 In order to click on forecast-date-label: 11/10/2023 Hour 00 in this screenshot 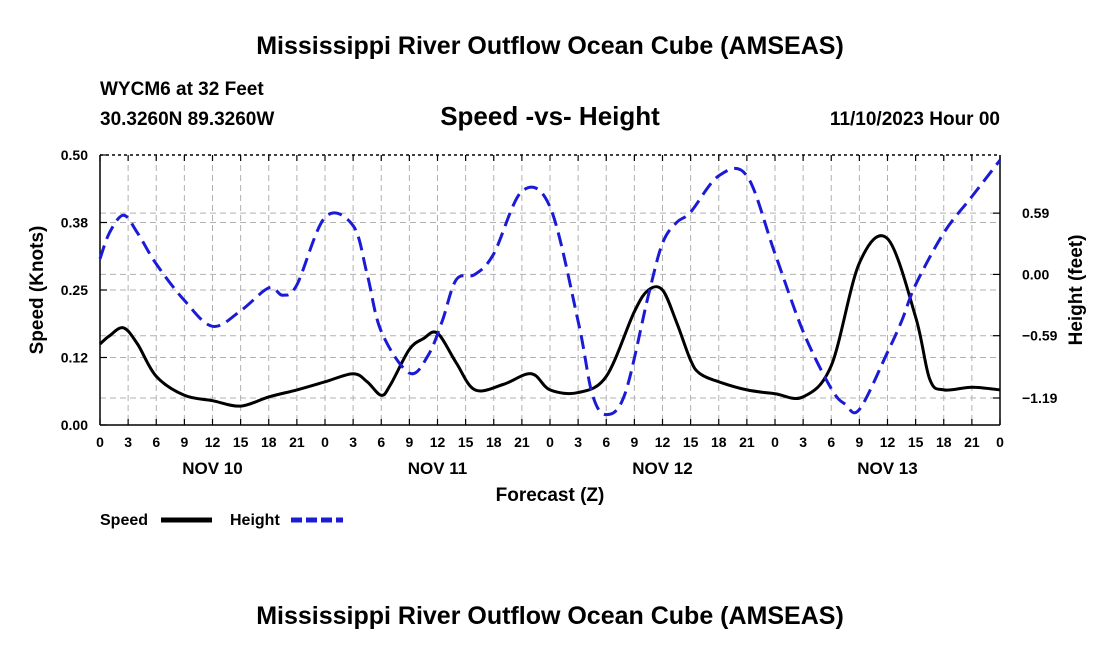, I will do `click(915, 119)`.